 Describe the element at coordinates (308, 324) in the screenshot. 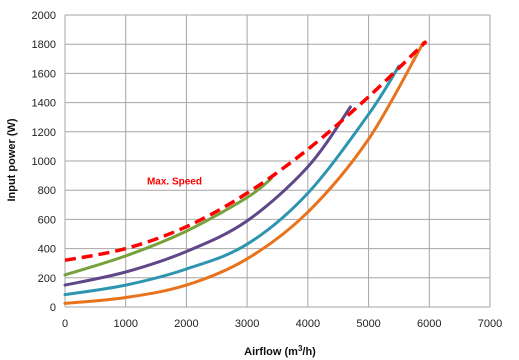

I see `x-tick-label: 4000` at that location.